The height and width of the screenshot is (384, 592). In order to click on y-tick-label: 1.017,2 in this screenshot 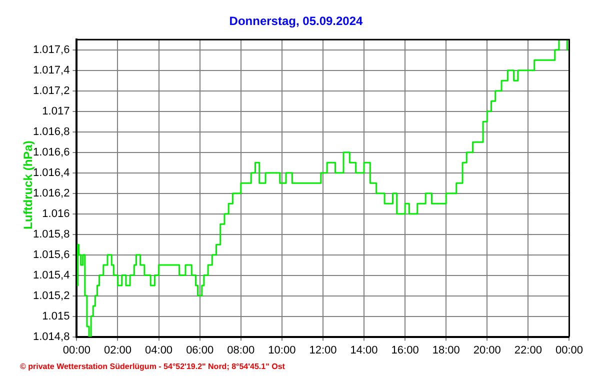, I will do `click(51, 90)`.